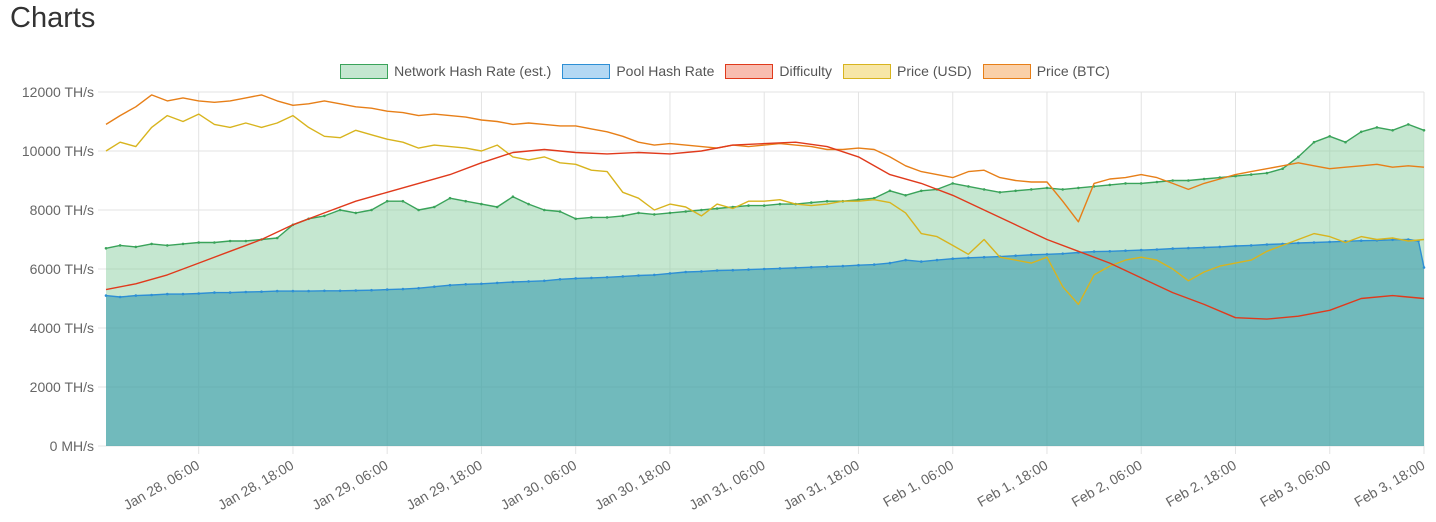  Describe the element at coordinates (778, 71) in the screenshot. I see `legend-item-difficulty: Difficulty` at that location.